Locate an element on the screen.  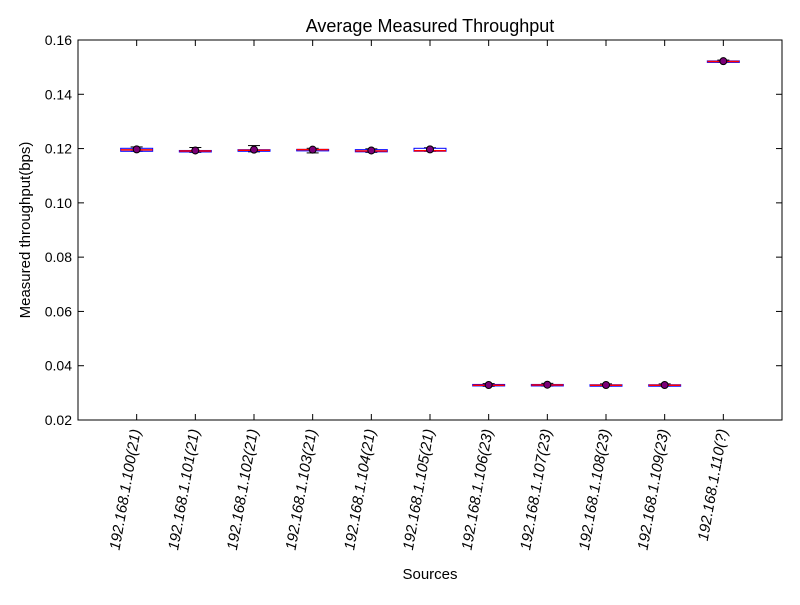
x-tick-label: 192.168.1.102(21) is located at coordinates (243, 490).